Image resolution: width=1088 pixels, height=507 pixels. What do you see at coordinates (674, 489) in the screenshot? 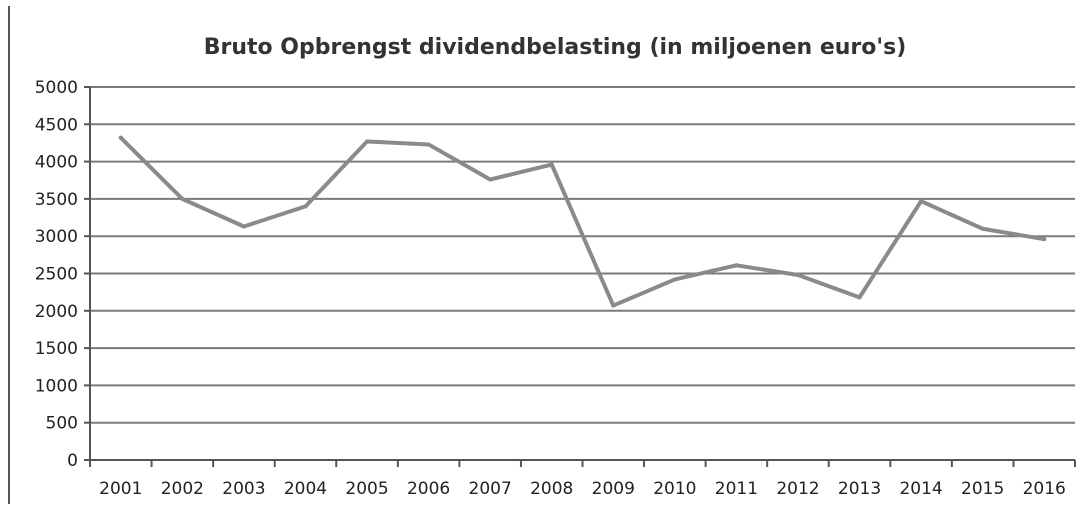
I see `x-tick-label: 2010` at bounding box center [674, 489].